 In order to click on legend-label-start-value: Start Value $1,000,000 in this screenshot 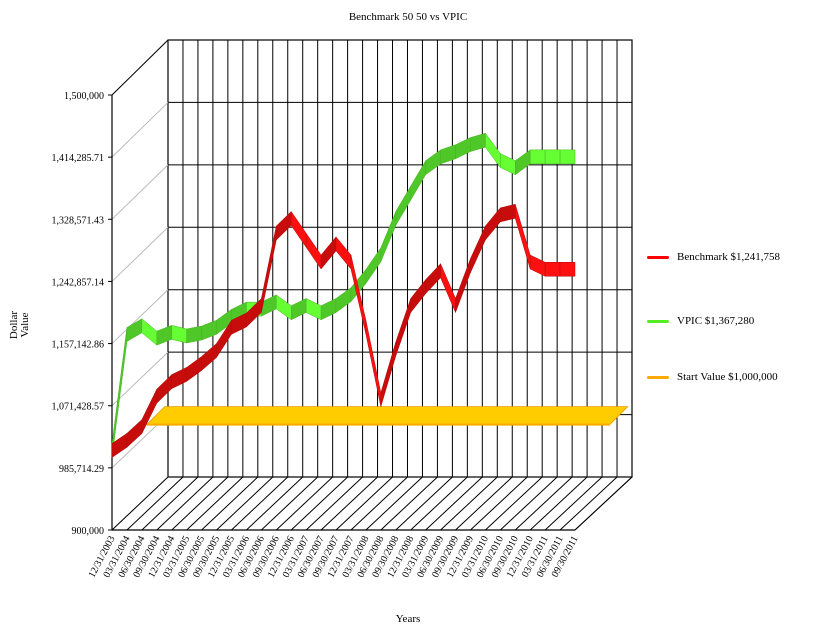, I will do `click(727, 377)`.